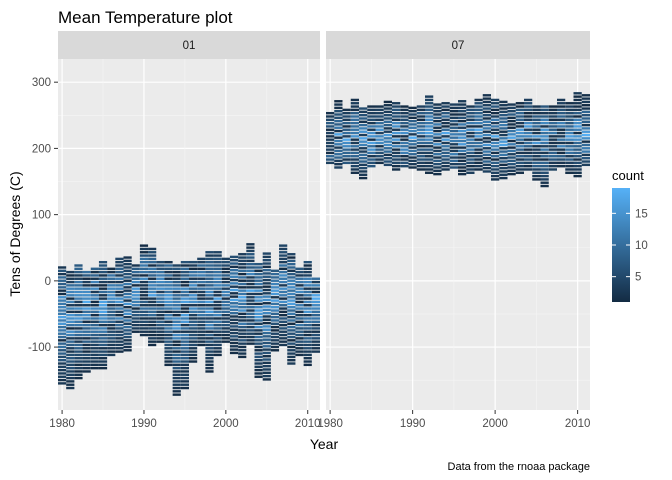 The width and height of the screenshot is (672, 480). What do you see at coordinates (495, 424) in the screenshot?
I see `x-tick-label: 2000` at bounding box center [495, 424].